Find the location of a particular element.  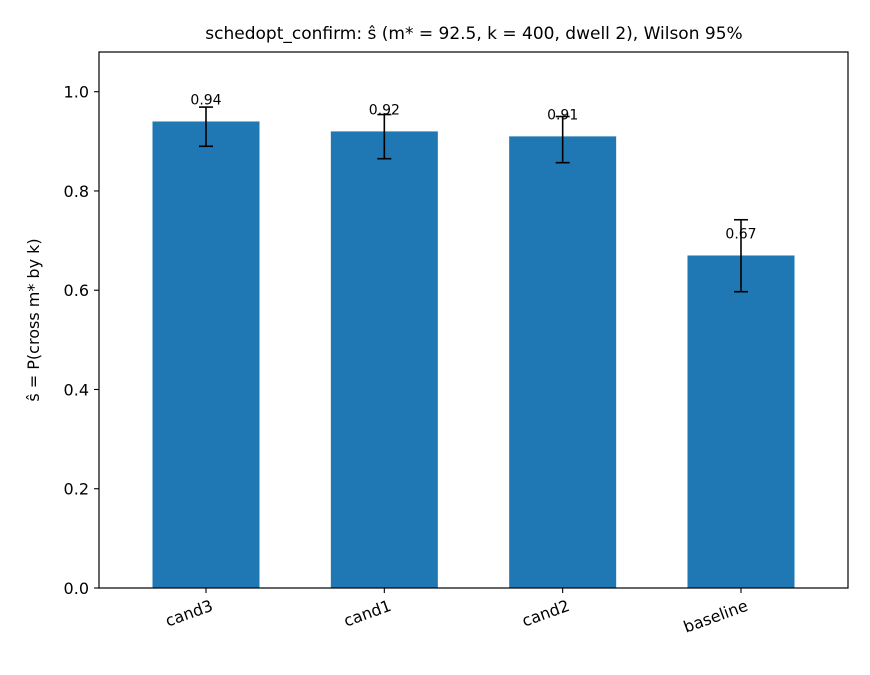

bar-cand3 is located at coordinates (206, 355).